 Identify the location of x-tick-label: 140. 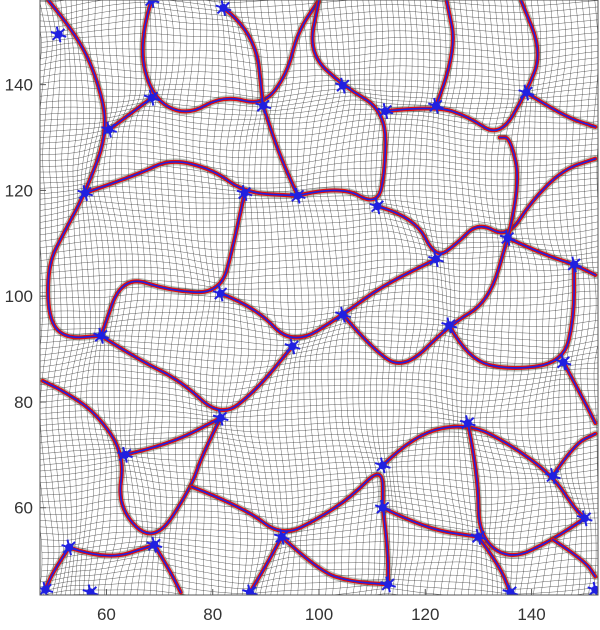
(531, 614).